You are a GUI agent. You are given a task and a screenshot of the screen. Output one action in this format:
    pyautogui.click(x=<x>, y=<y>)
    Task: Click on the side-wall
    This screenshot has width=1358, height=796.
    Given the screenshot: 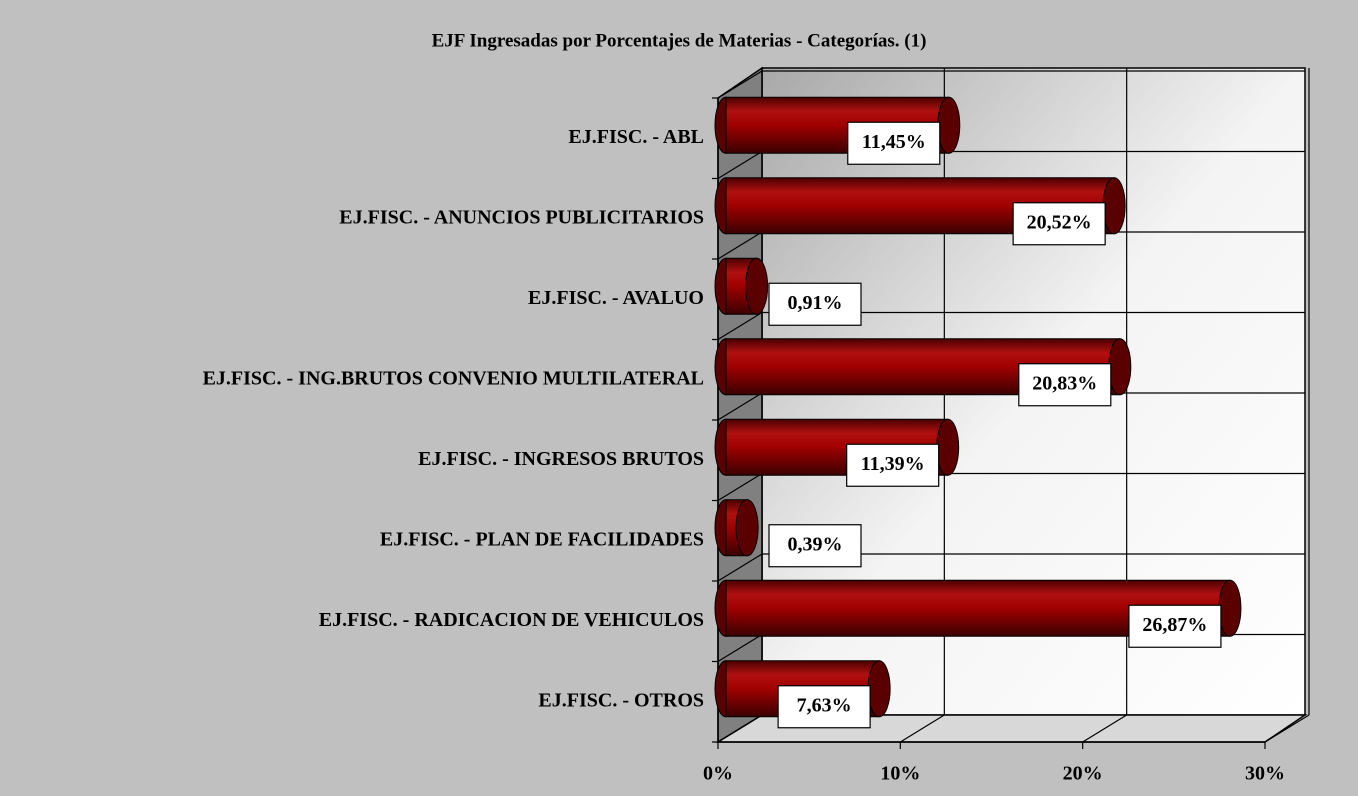 What is the action you would take?
    pyautogui.click(x=740, y=405)
    